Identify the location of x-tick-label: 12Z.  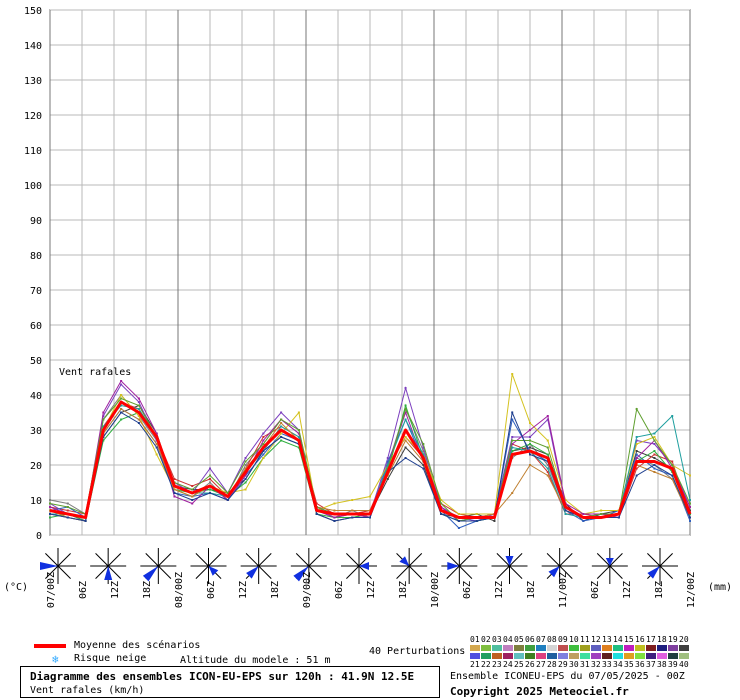
(243, 590).